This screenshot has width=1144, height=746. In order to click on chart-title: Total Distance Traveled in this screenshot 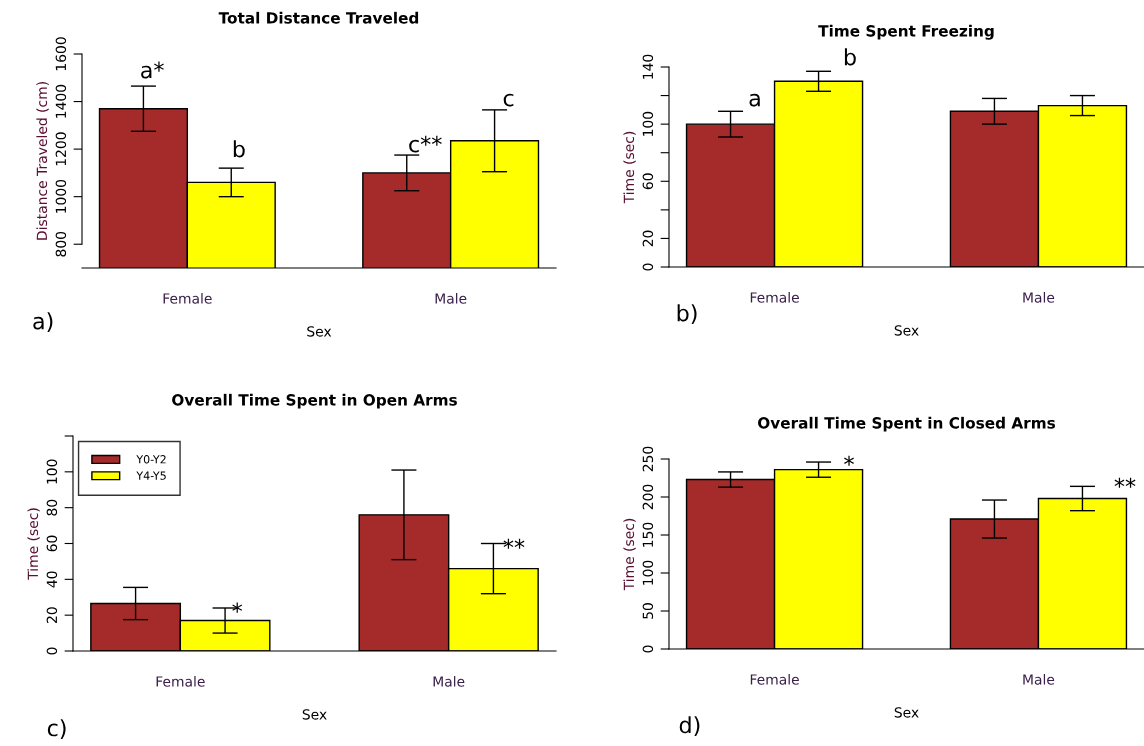, I will do `click(318, 17)`.